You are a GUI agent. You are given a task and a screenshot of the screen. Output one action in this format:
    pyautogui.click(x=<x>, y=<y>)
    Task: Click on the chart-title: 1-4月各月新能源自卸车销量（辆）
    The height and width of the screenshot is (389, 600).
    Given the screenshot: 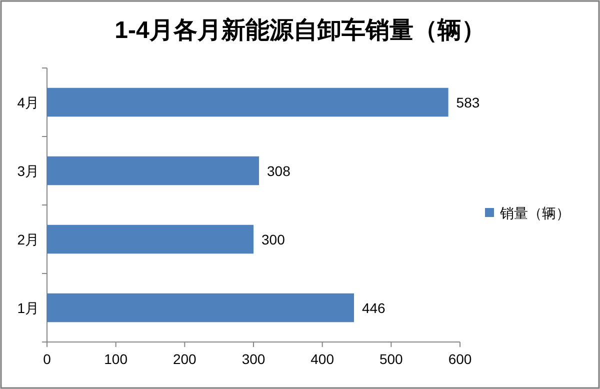 What is the action you would take?
    pyautogui.click(x=300, y=30)
    